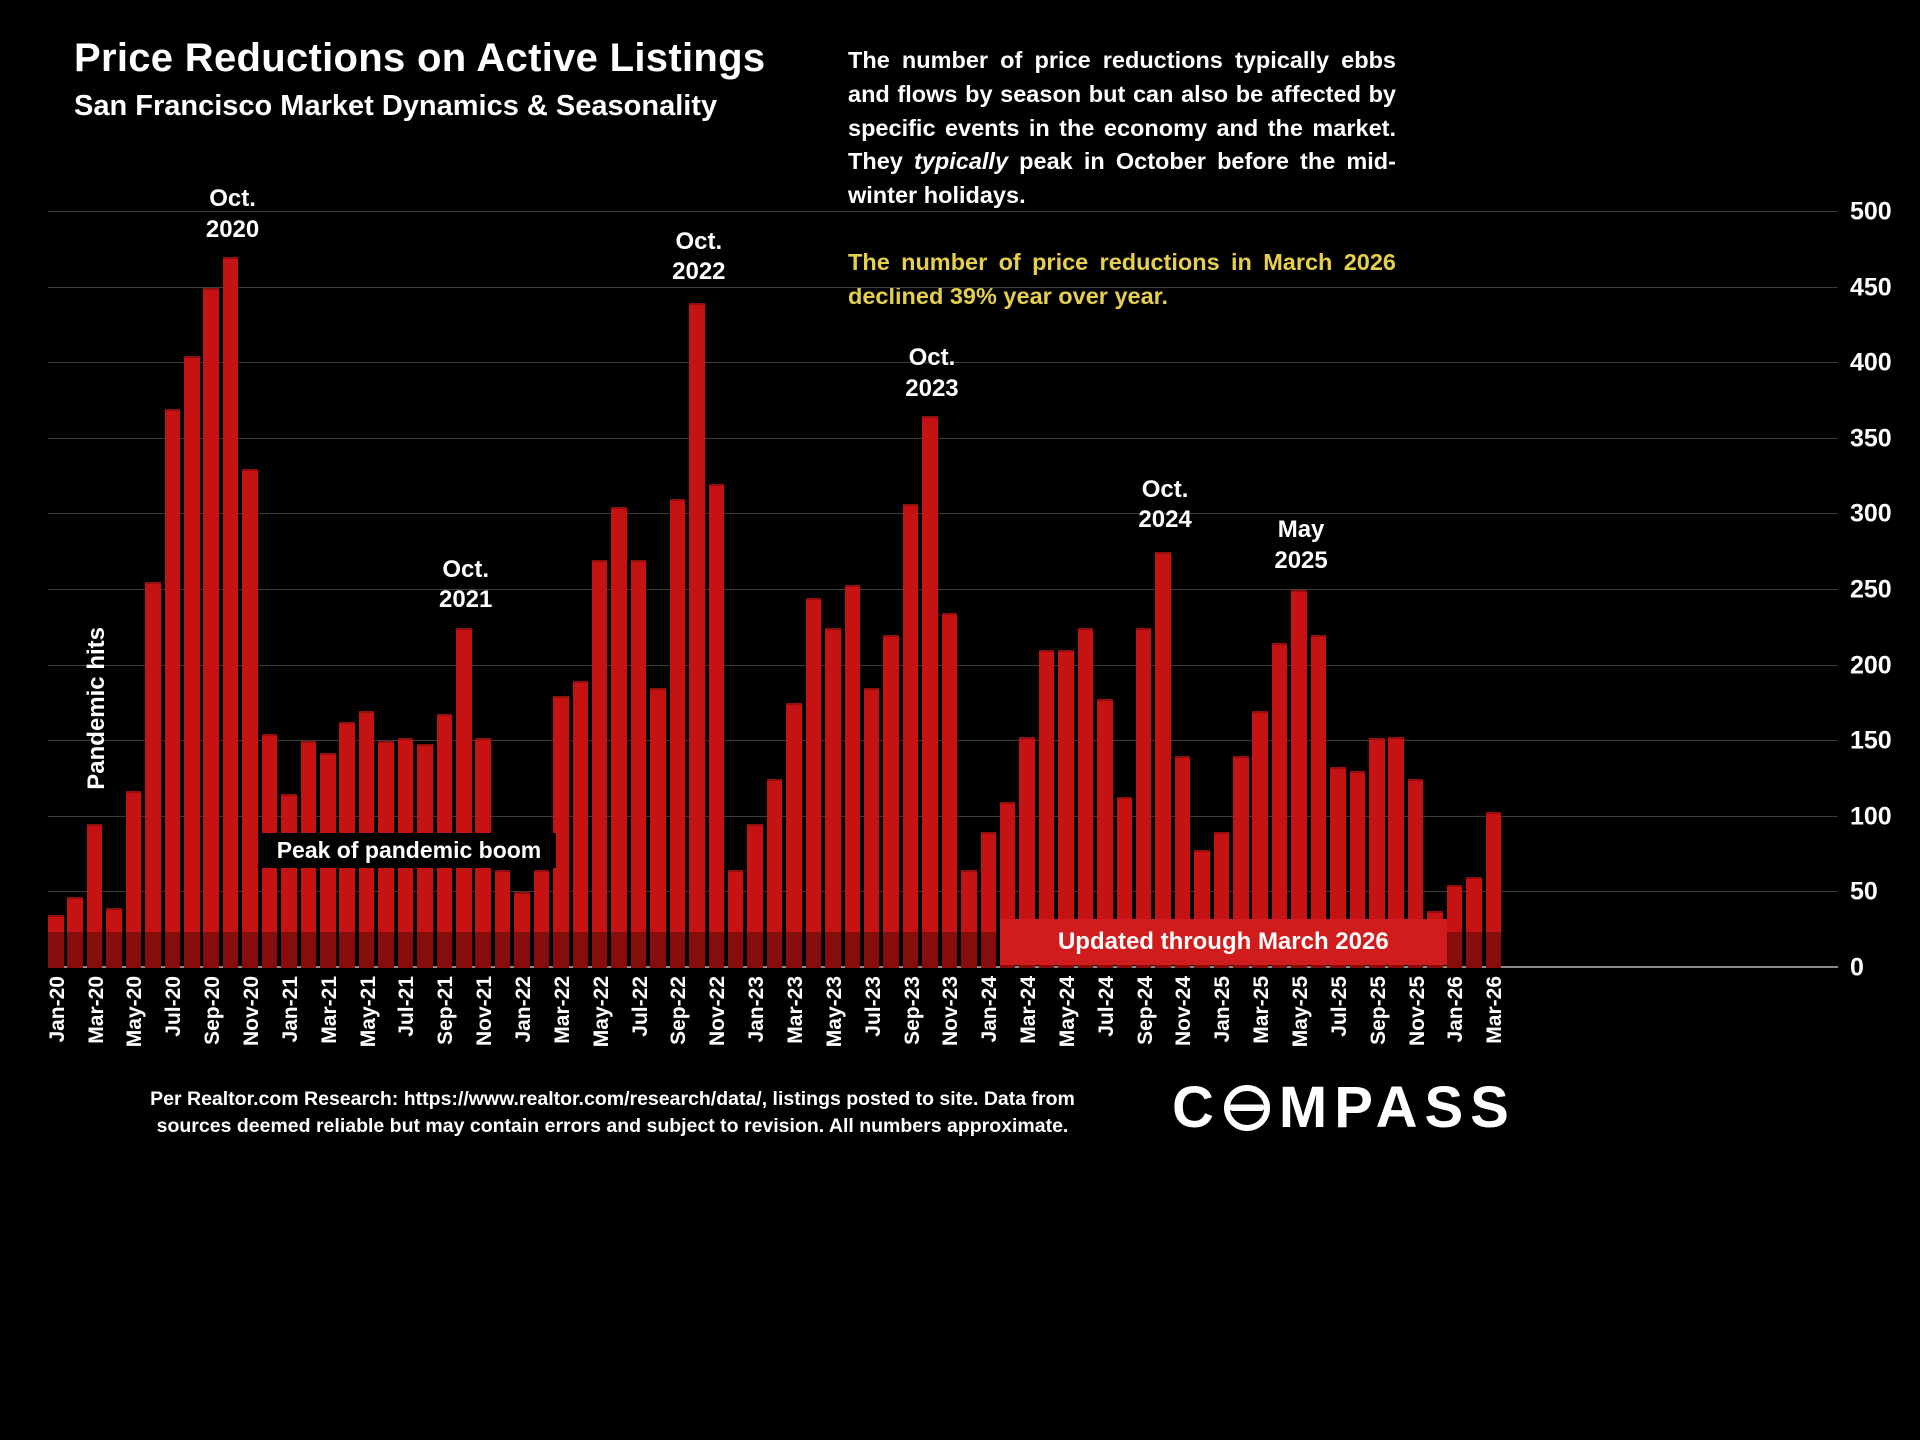 The height and width of the screenshot is (1440, 1920). I want to click on x-tick-label-jan-23: Jan-23, so click(757, 1009).